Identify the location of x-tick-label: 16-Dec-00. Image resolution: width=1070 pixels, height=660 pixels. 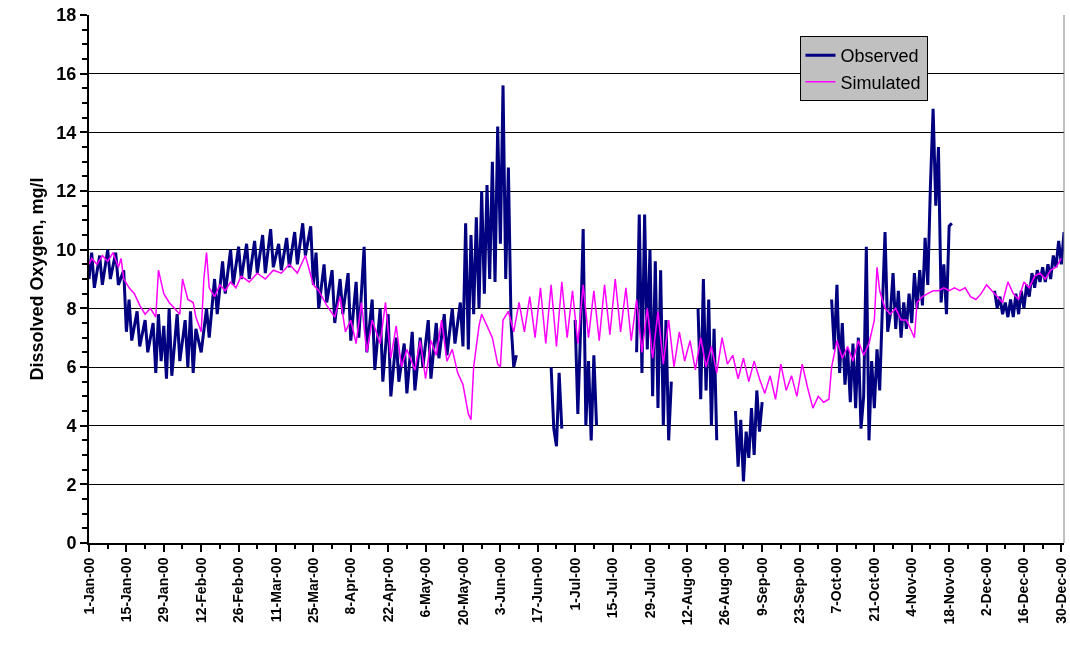
(1023, 590).